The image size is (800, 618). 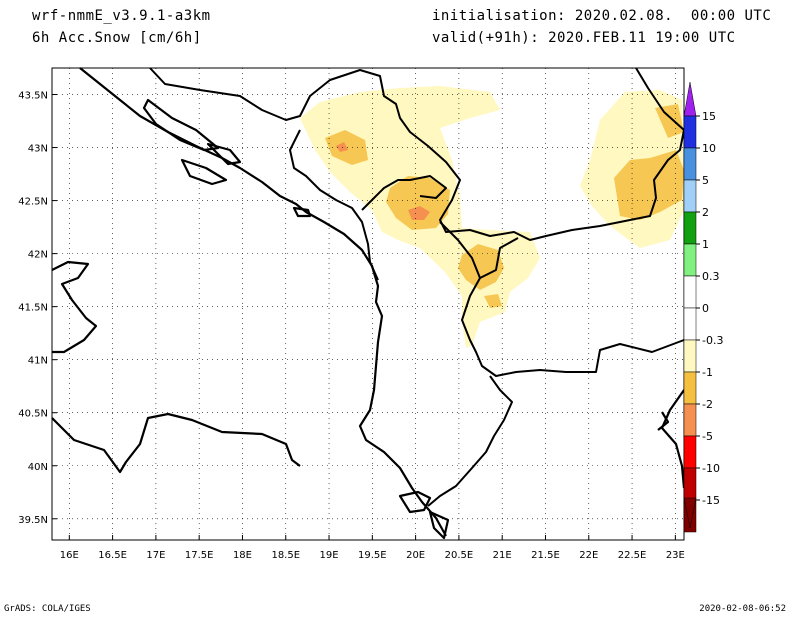 What do you see at coordinates (663, 421) in the screenshot?
I see `thessaloniki-gulf` at bounding box center [663, 421].